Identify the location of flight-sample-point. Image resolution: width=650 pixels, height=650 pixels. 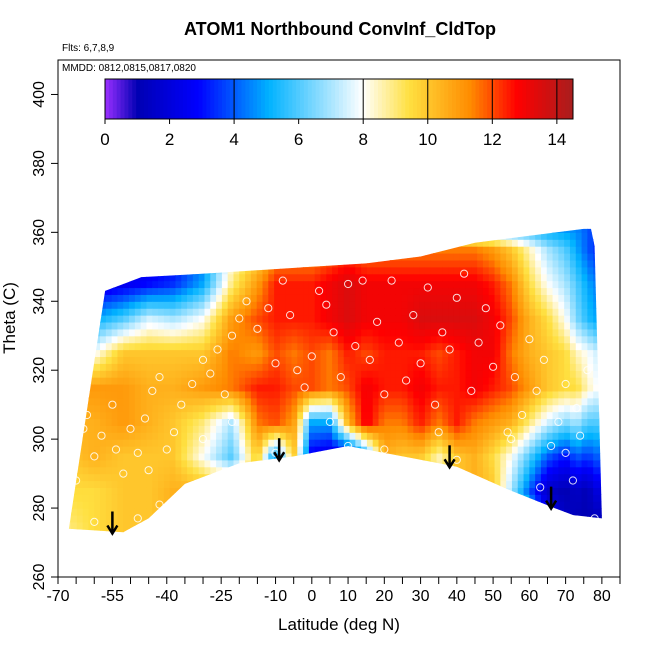
(224, 394).